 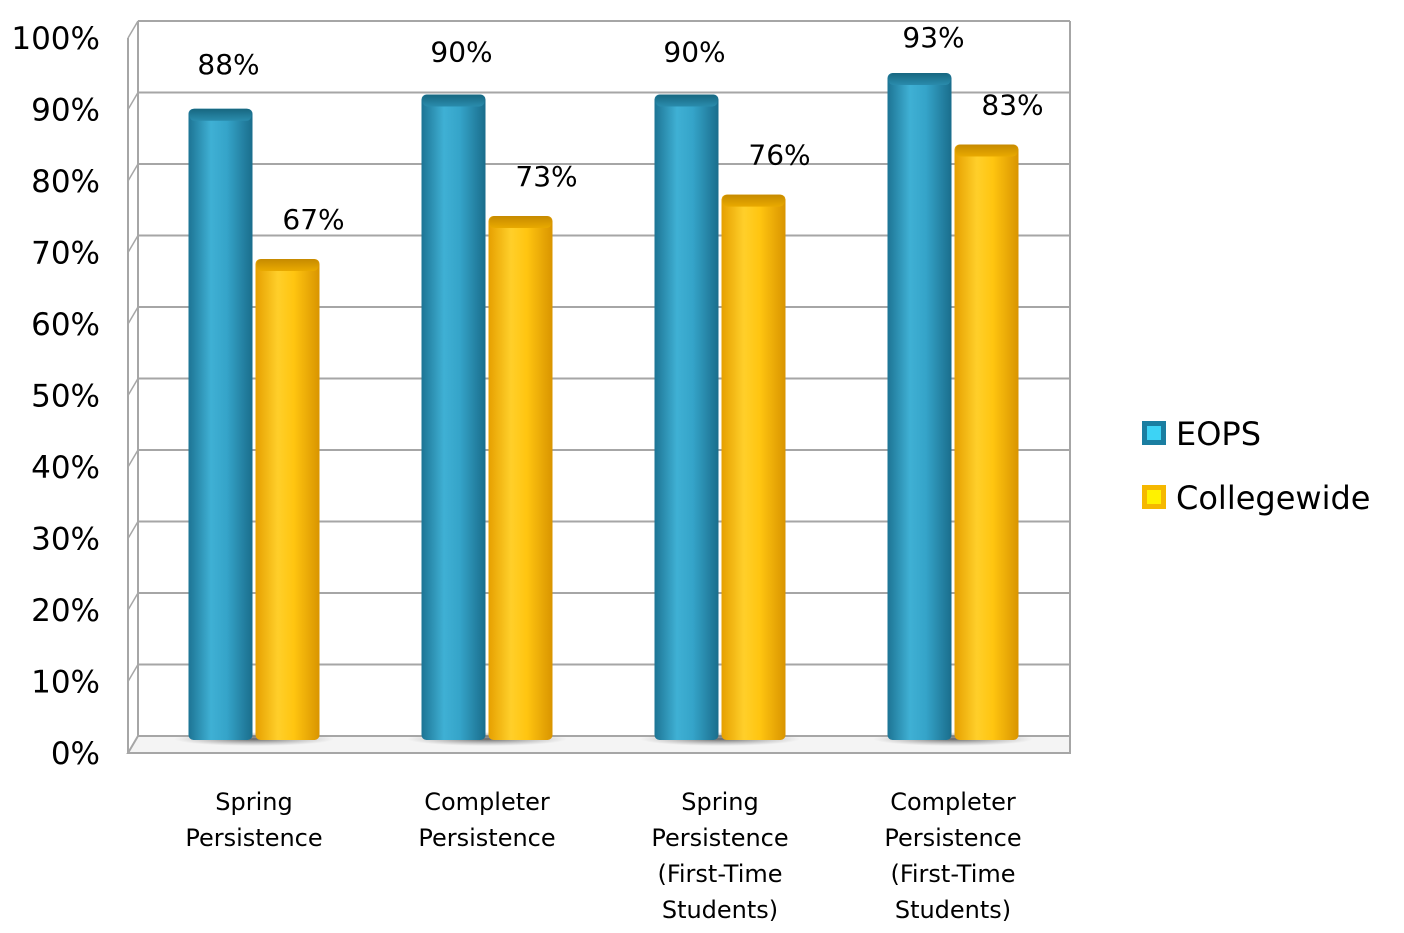 I want to click on y-tick-label: 30%, so click(x=65, y=540).